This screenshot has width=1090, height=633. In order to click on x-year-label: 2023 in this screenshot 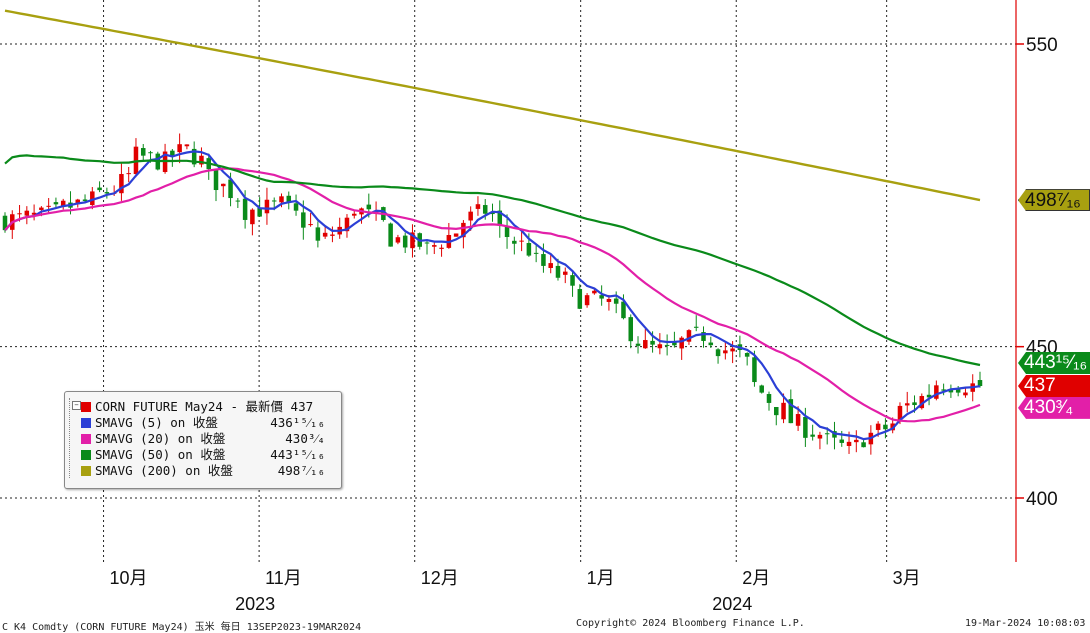, I will do `click(255, 604)`.